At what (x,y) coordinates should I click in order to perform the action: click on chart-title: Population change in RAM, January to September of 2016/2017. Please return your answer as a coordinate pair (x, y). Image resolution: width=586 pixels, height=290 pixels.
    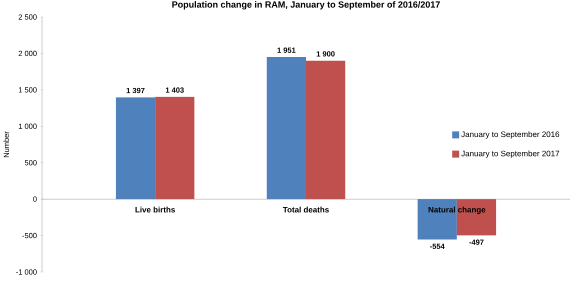
    Looking at the image, I should click on (306, 5).